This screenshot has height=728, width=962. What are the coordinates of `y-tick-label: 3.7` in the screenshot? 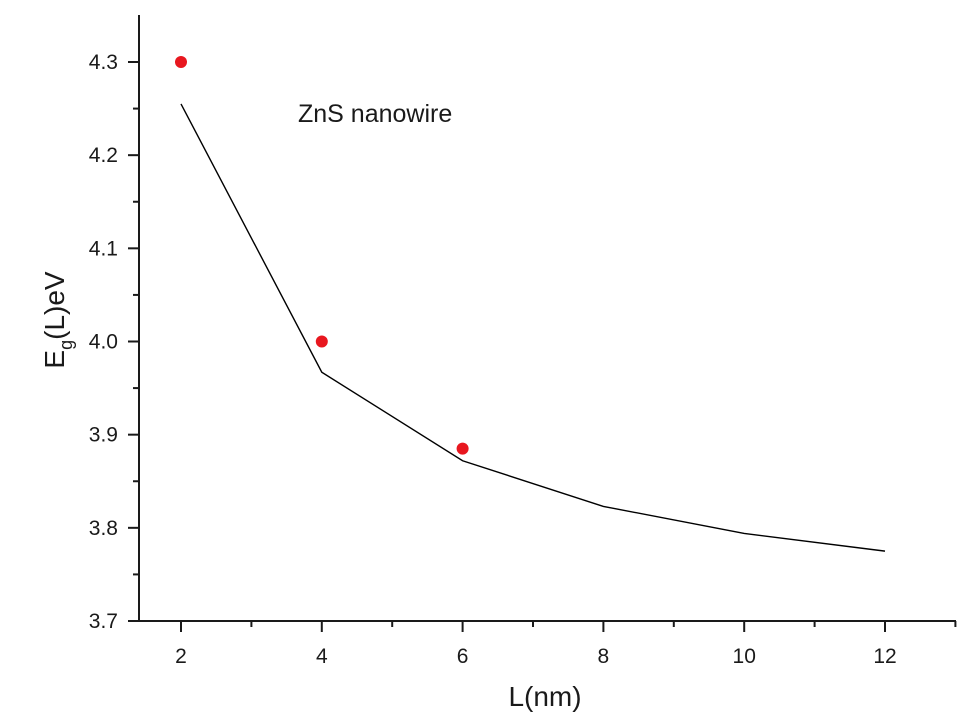 It's located at (103, 621).